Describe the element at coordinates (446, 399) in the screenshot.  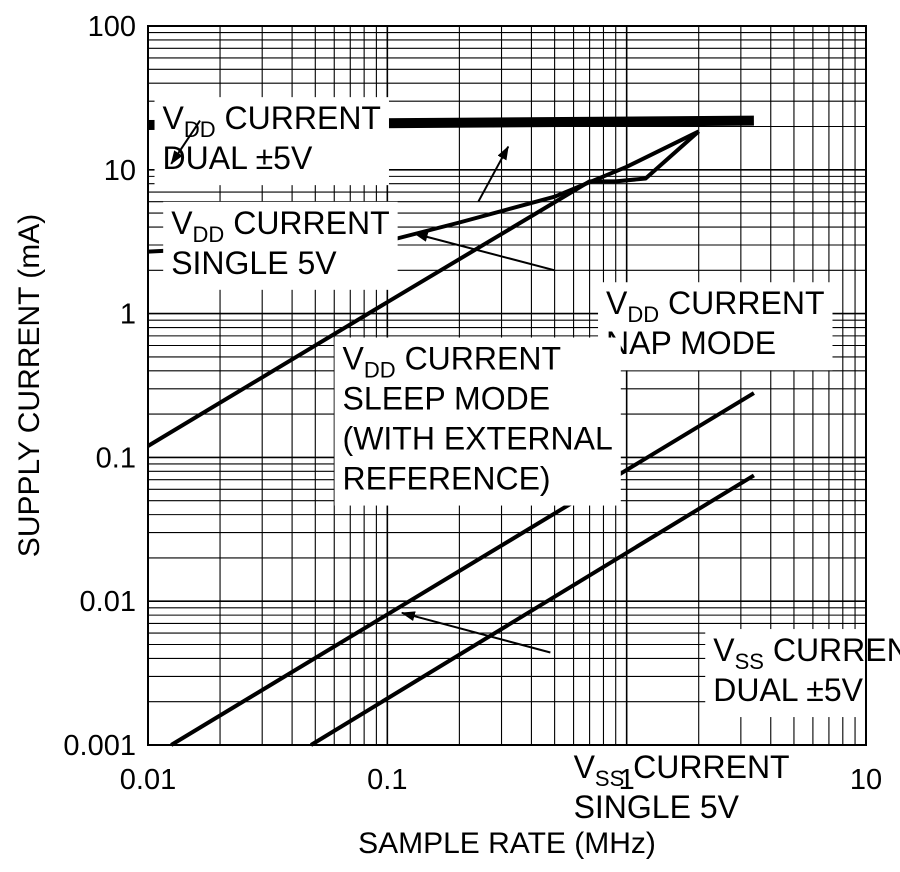
I see `annotation-line: SLEEP MODE` at that location.